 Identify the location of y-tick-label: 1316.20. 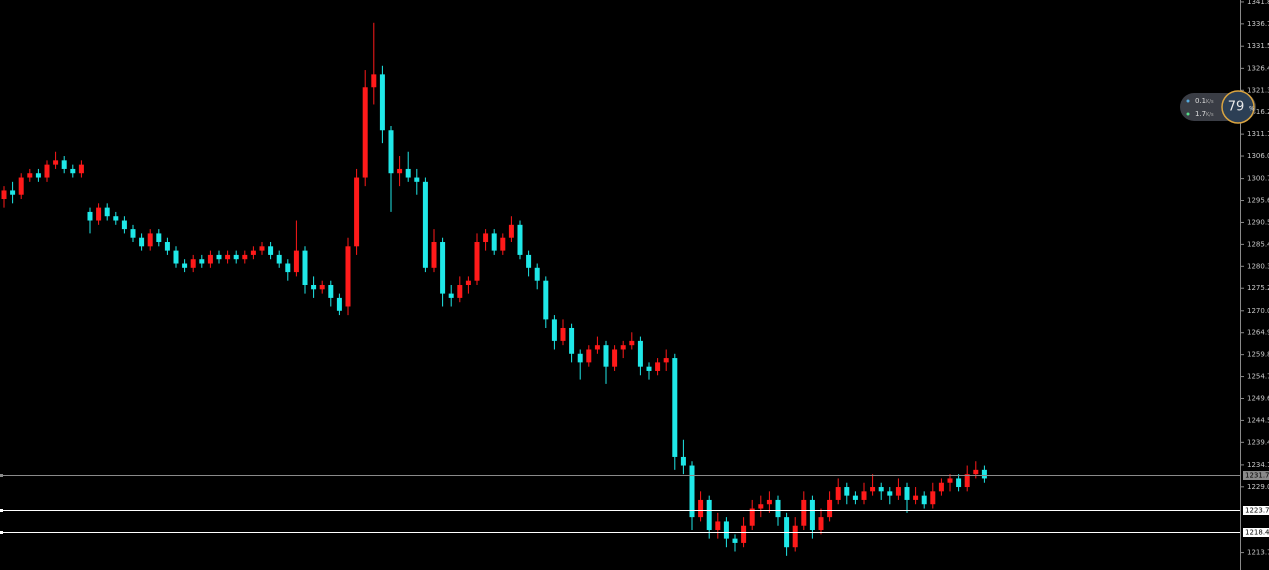
(1258, 112).